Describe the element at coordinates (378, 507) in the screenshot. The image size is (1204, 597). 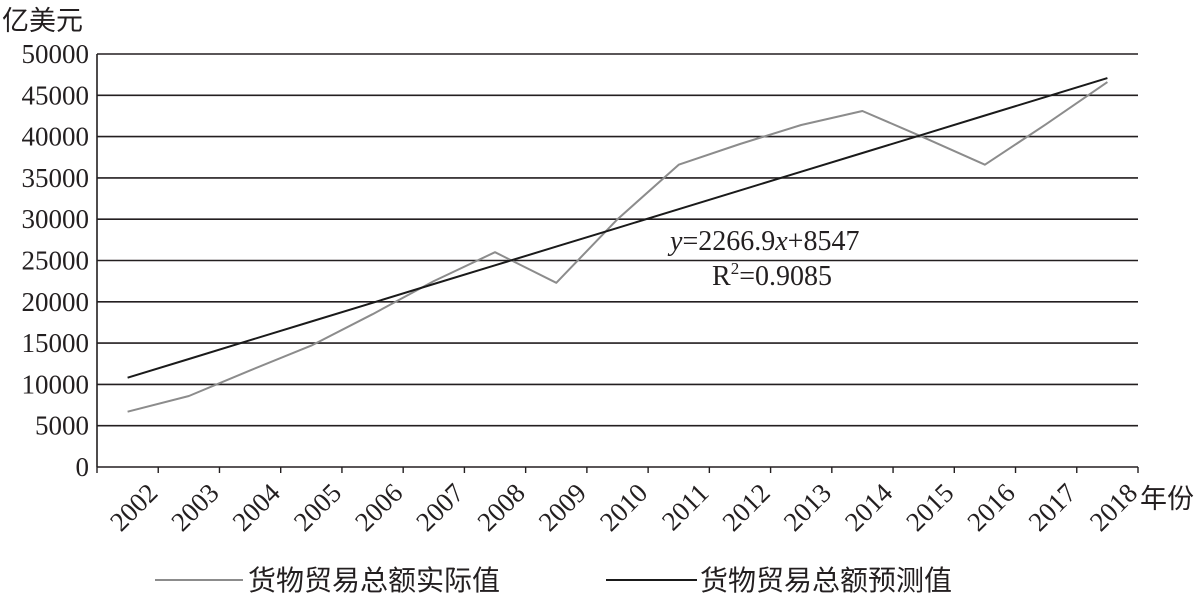
I see `x-tick-label: 2006` at that location.